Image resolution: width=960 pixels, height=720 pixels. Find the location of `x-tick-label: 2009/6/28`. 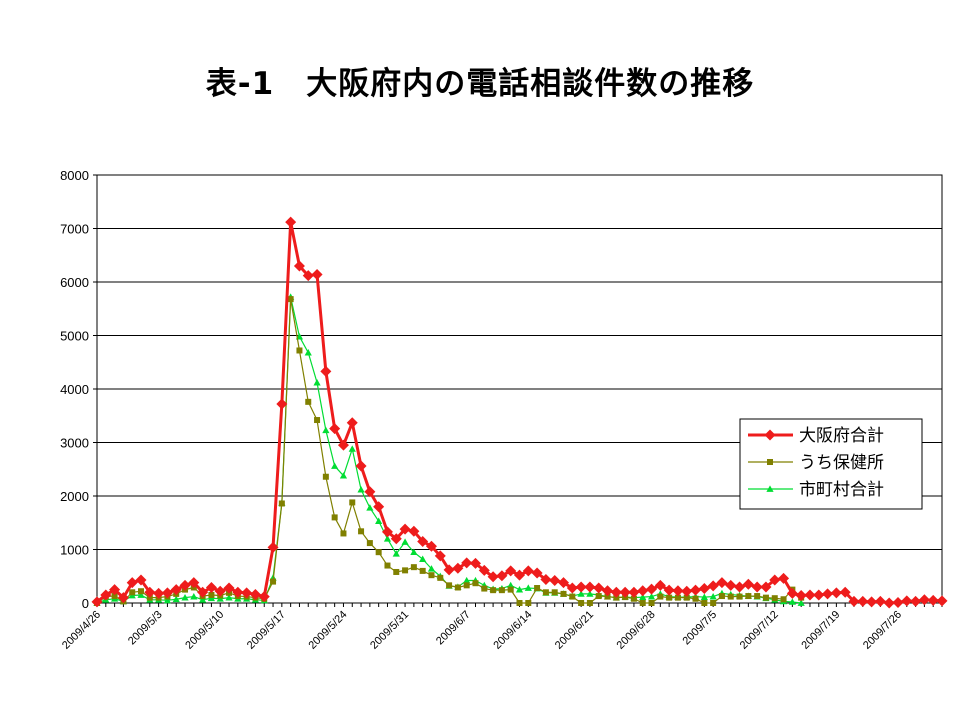

x-tick-label: 2009/6/28 is located at coordinates (636, 630).